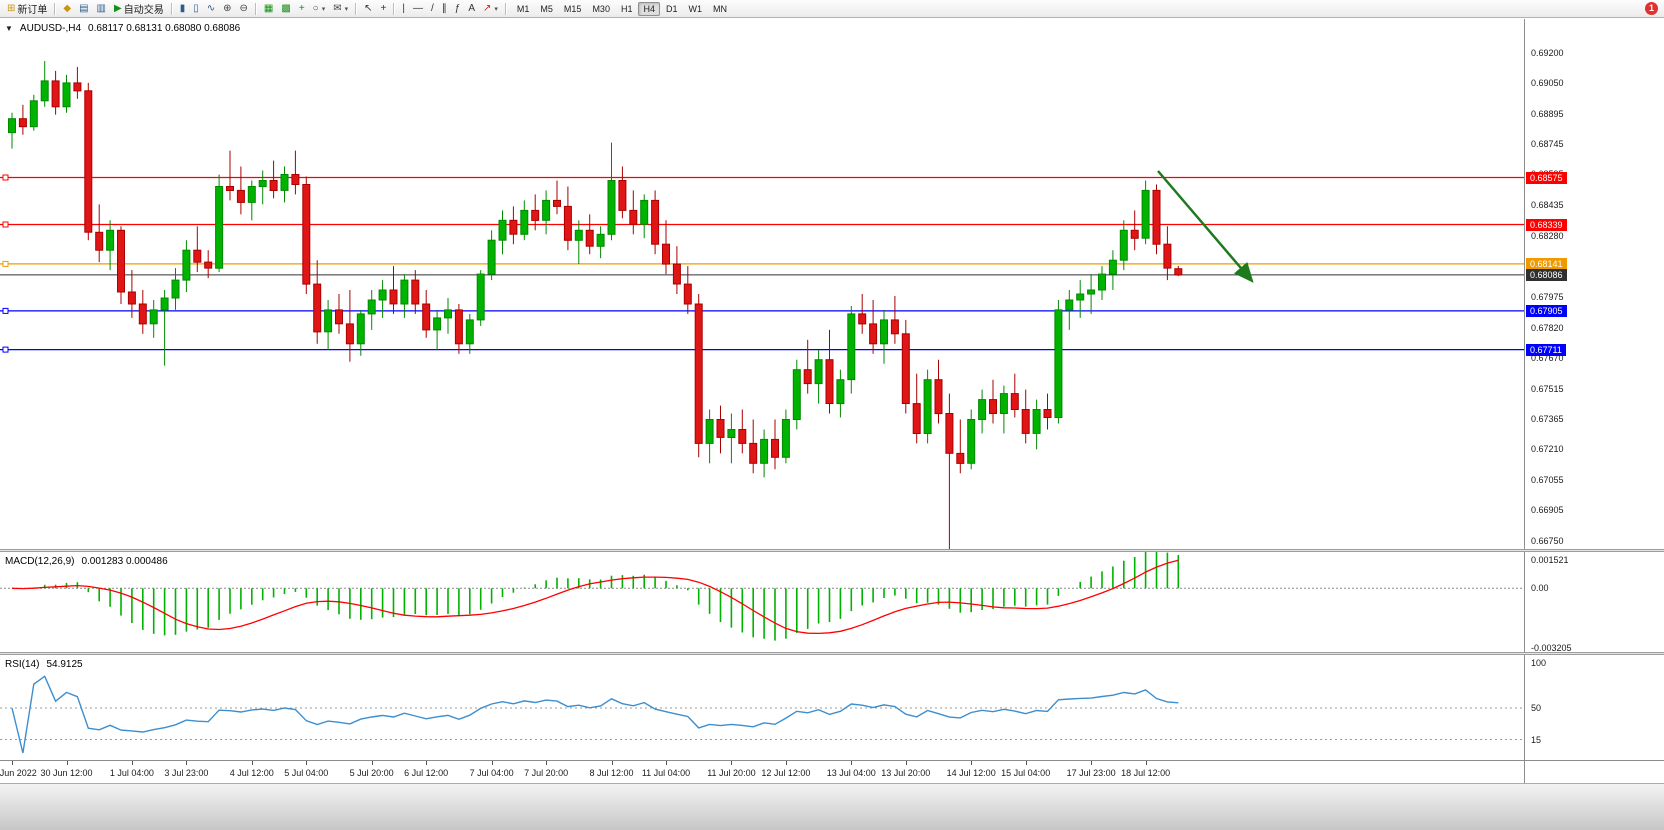 This screenshot has height=830, width=1664. What do you see at coordinates (546, 9) in the screenshot?
I see `timeframe-M5: M5` at bounding box center [546, 9].